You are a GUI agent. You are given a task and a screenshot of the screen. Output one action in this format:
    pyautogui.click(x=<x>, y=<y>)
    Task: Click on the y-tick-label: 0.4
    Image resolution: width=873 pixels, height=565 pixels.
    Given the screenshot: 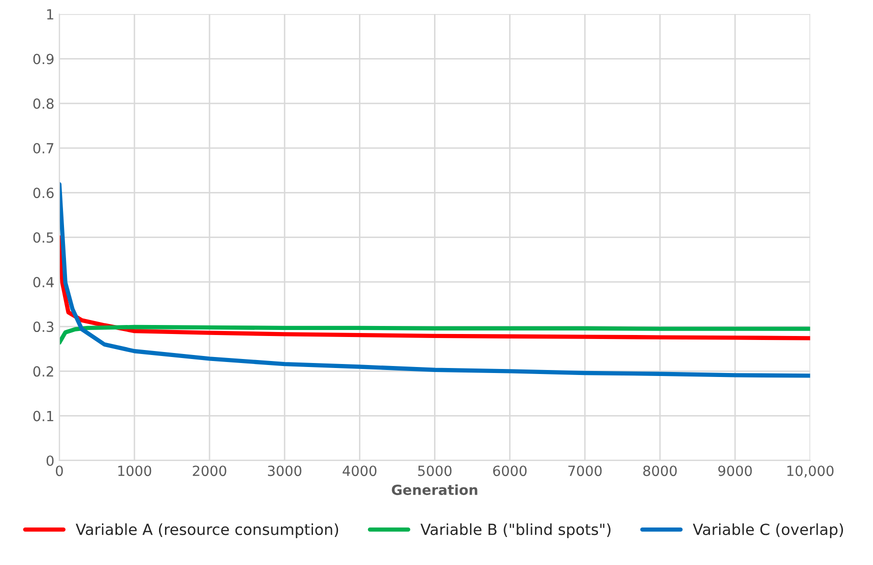 What is the action you would take?
    pyautogui.click(x=43, y=282)
    